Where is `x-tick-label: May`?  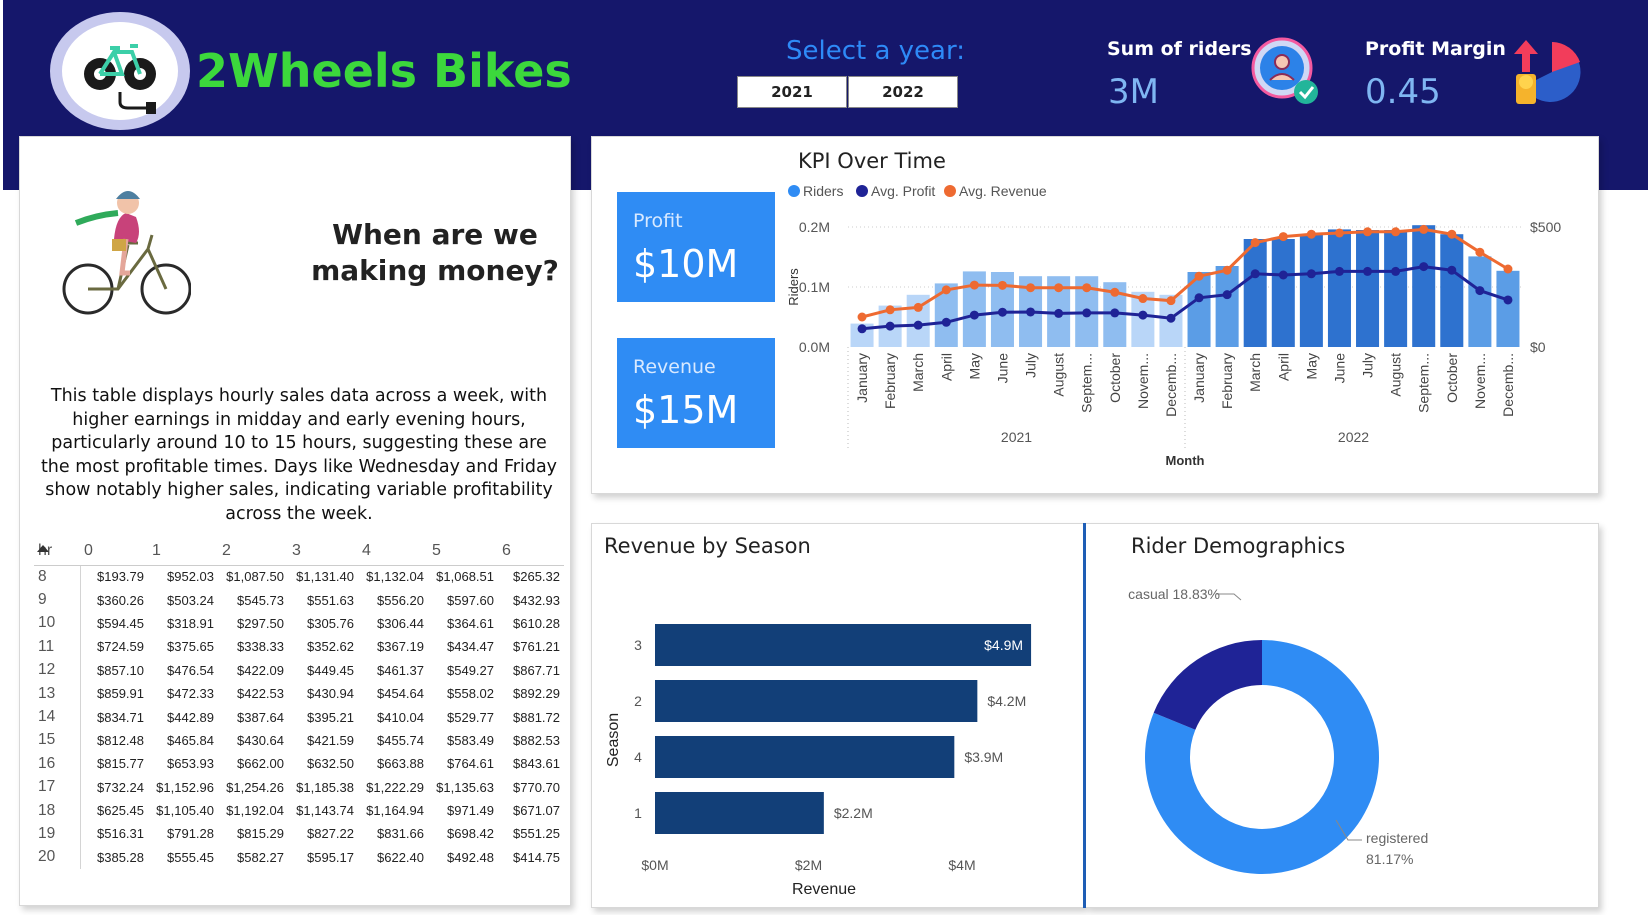
x-tick-label: May is located at coordinates (1311, 366).